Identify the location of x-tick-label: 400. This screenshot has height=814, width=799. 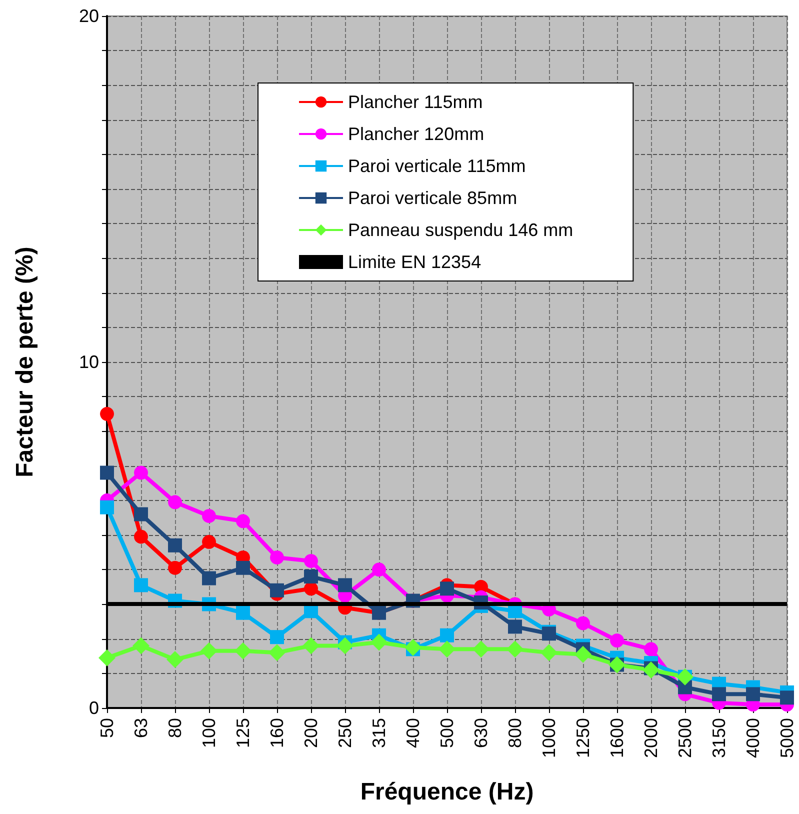
(413, 733).